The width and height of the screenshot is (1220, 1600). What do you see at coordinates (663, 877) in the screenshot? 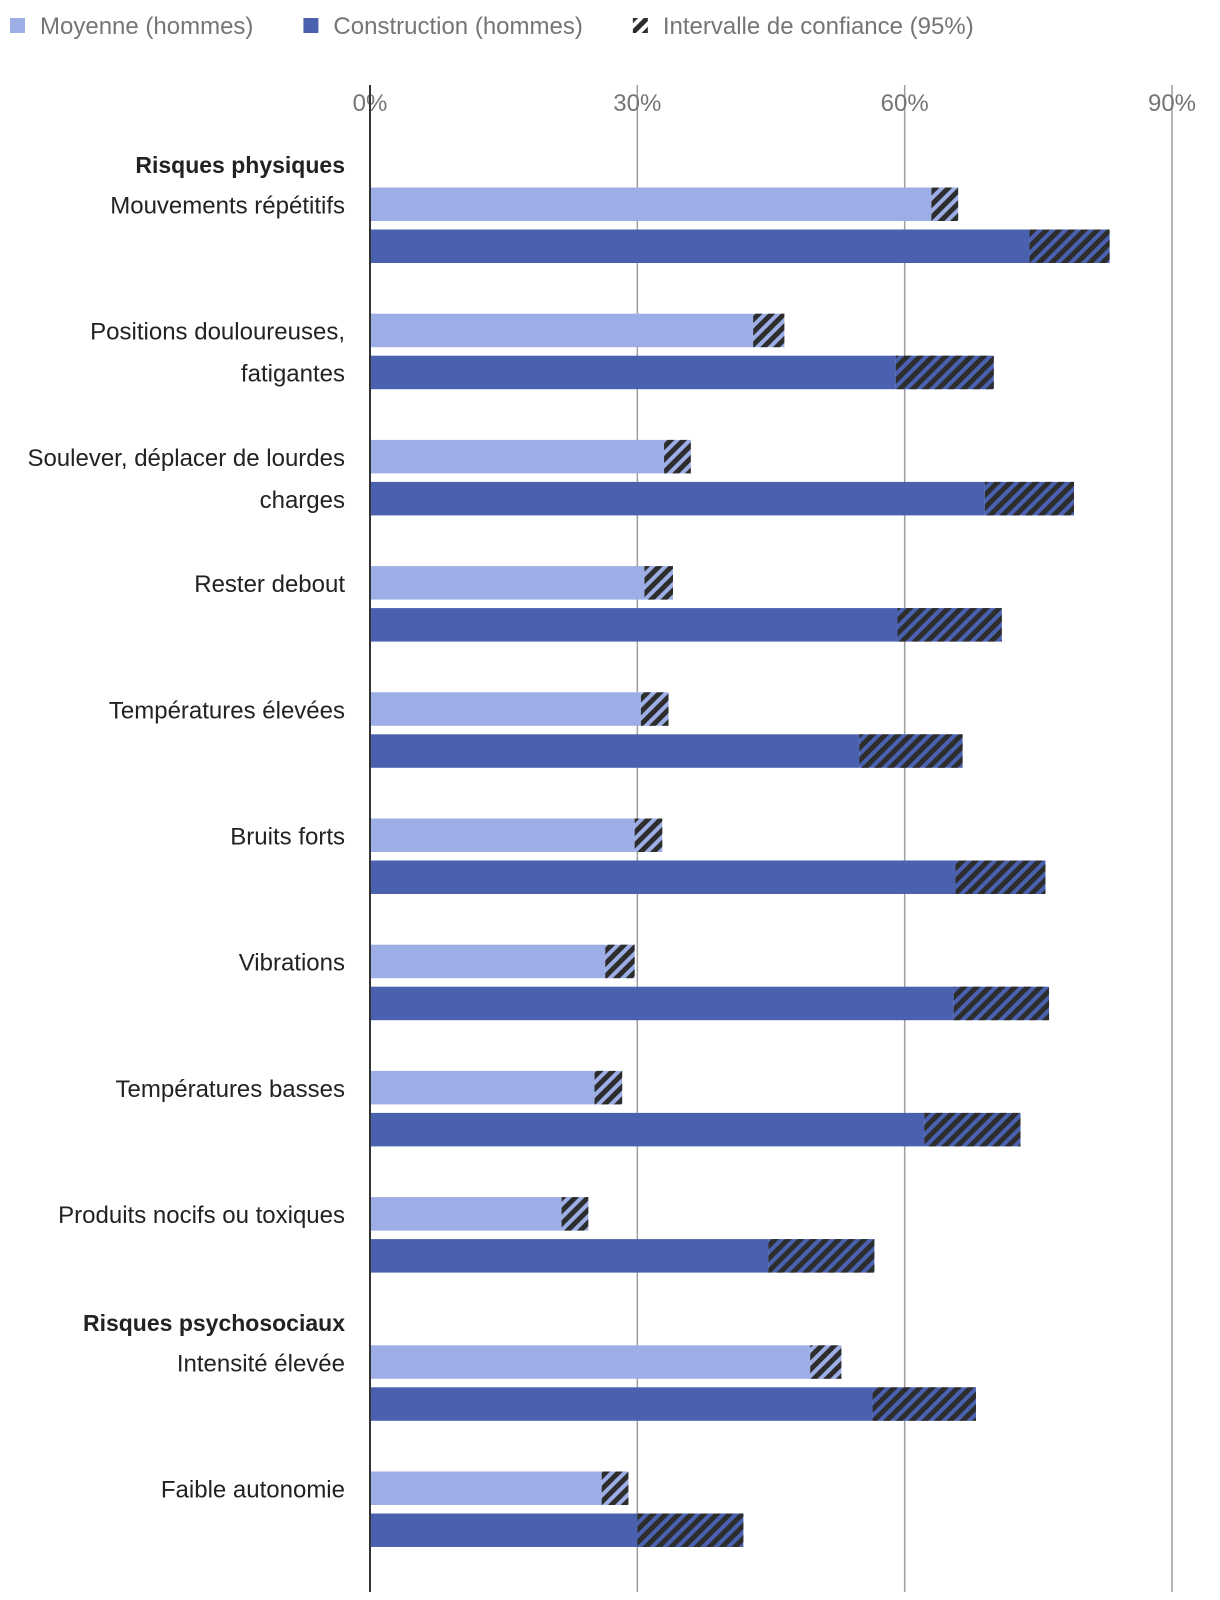
I see `bruits-forts-construction-bar` at bounding box center [663, 877].